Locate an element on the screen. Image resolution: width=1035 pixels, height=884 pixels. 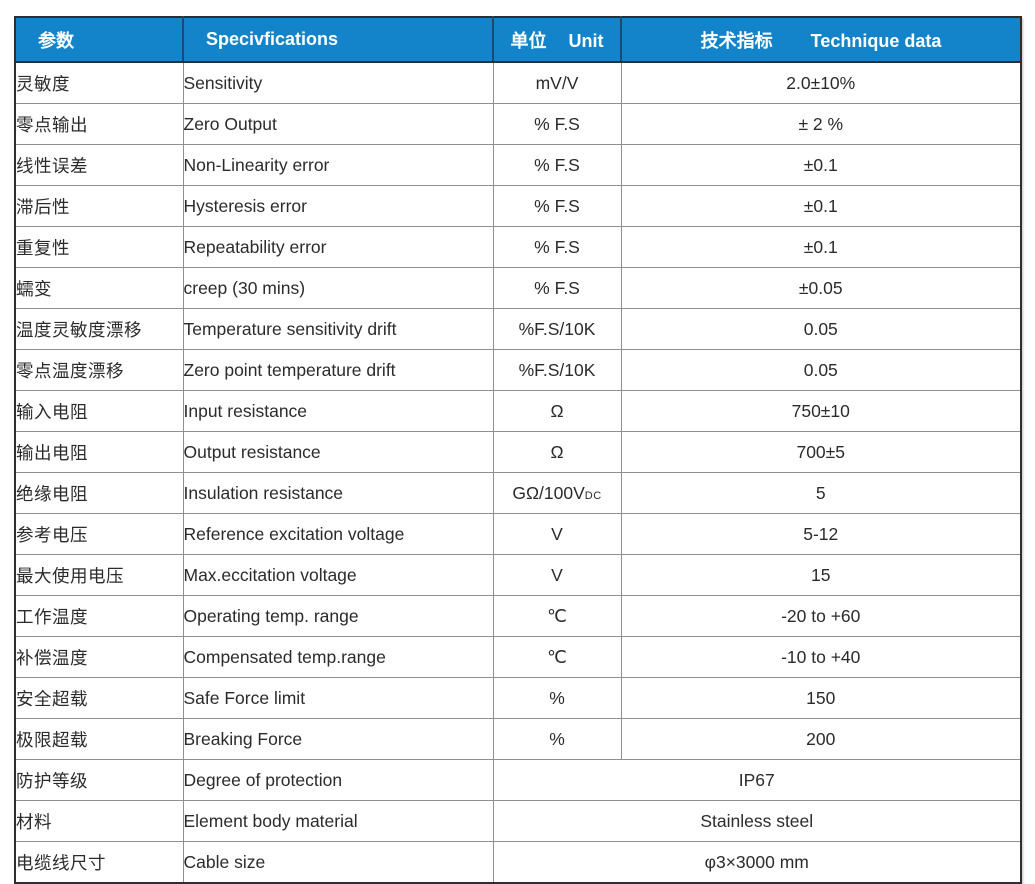
table-row: 输入电阻 Input resistance Ω 750±10 is located at coordinates (518, 411).